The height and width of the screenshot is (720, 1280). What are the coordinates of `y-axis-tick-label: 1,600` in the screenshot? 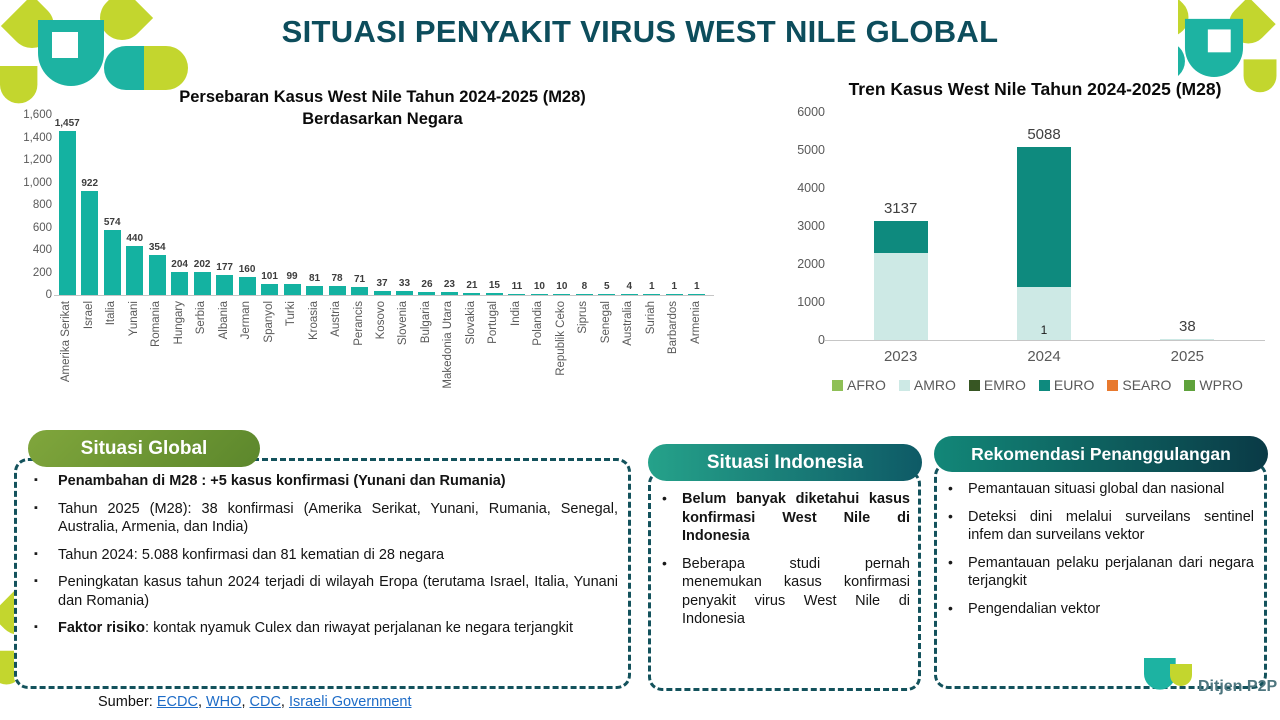 It's located at (37, 115).